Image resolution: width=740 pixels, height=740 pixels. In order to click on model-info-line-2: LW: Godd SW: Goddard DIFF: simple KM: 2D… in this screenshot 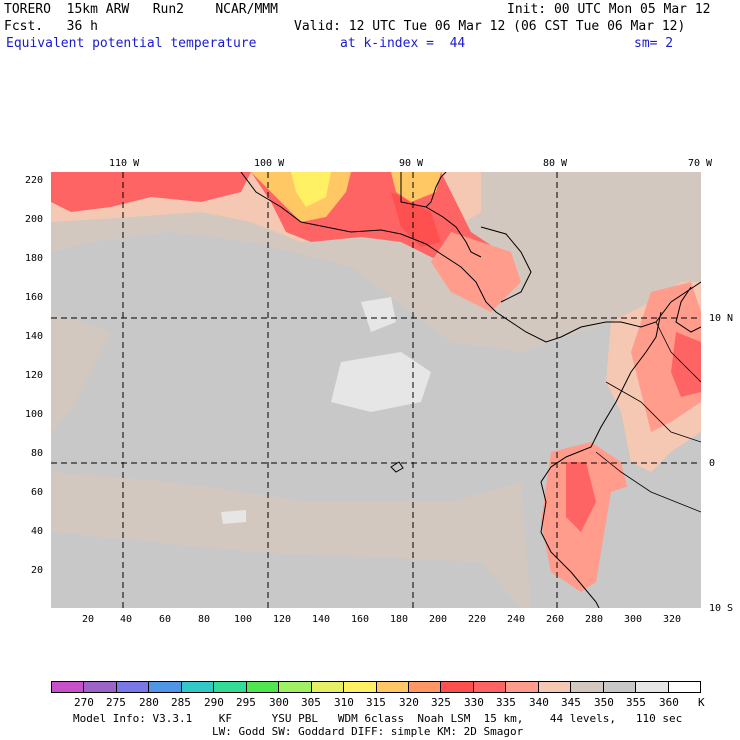, I will do `click(368, 731)`.